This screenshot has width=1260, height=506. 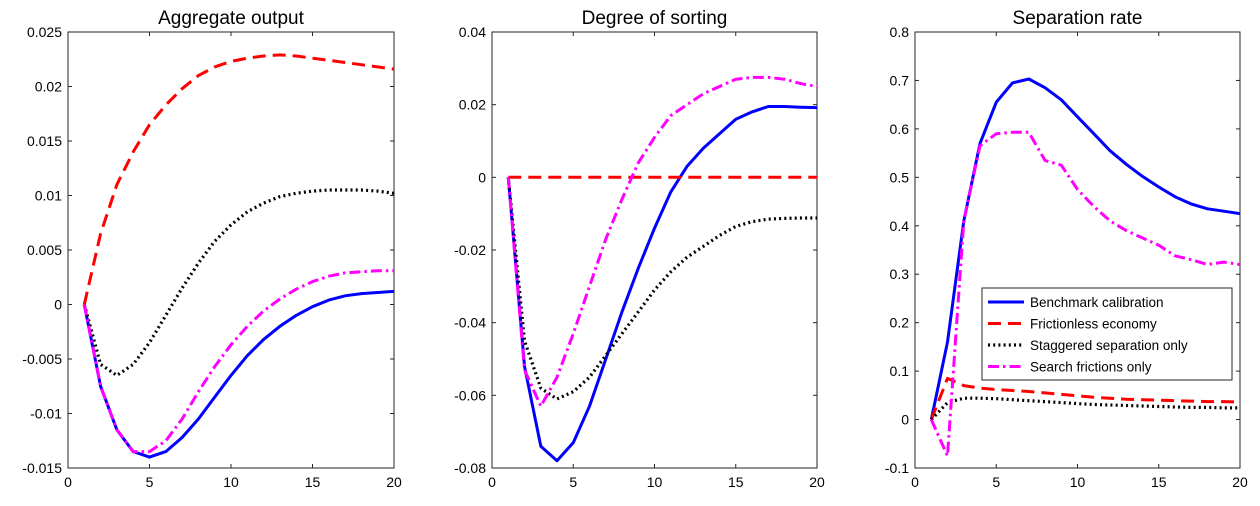 What do you see at coordinates (44, 250) in the screenshot?
I see `y-tick-label: 0.005` at bounding box center [44, 250].